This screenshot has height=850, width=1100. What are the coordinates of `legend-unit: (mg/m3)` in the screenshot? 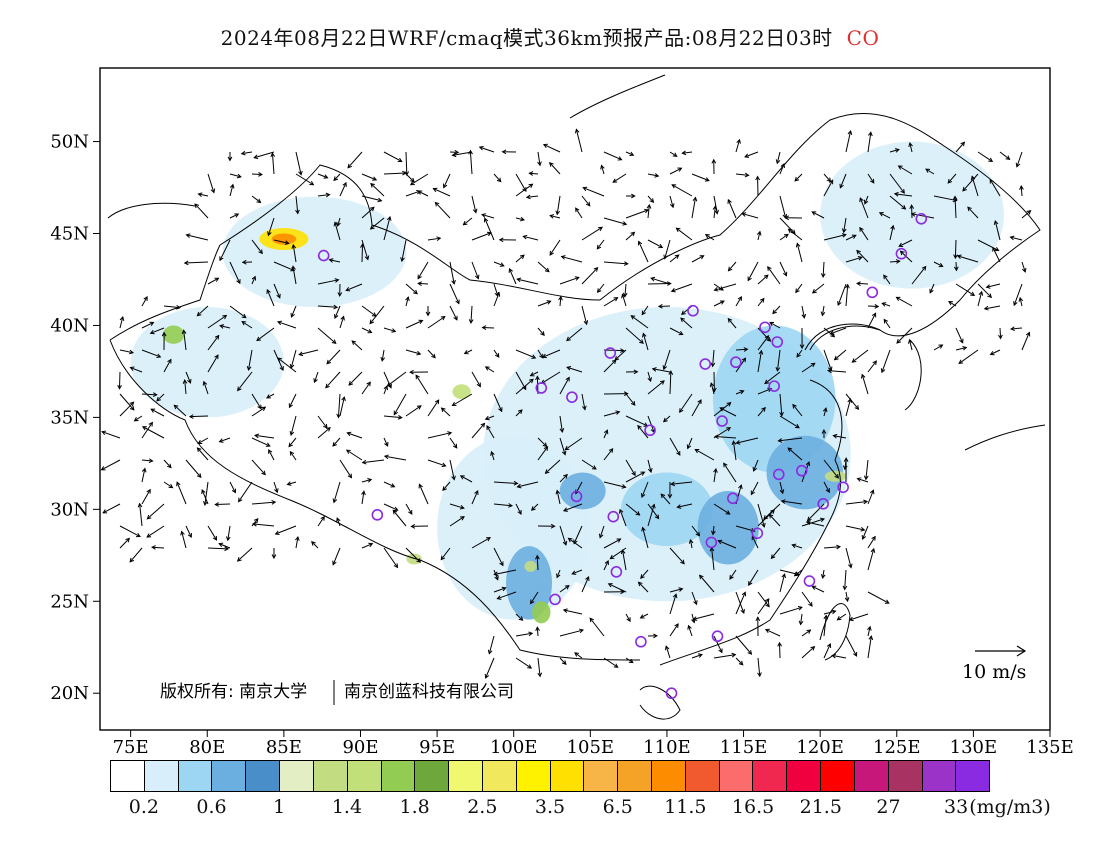 It's located at (1010, 807).